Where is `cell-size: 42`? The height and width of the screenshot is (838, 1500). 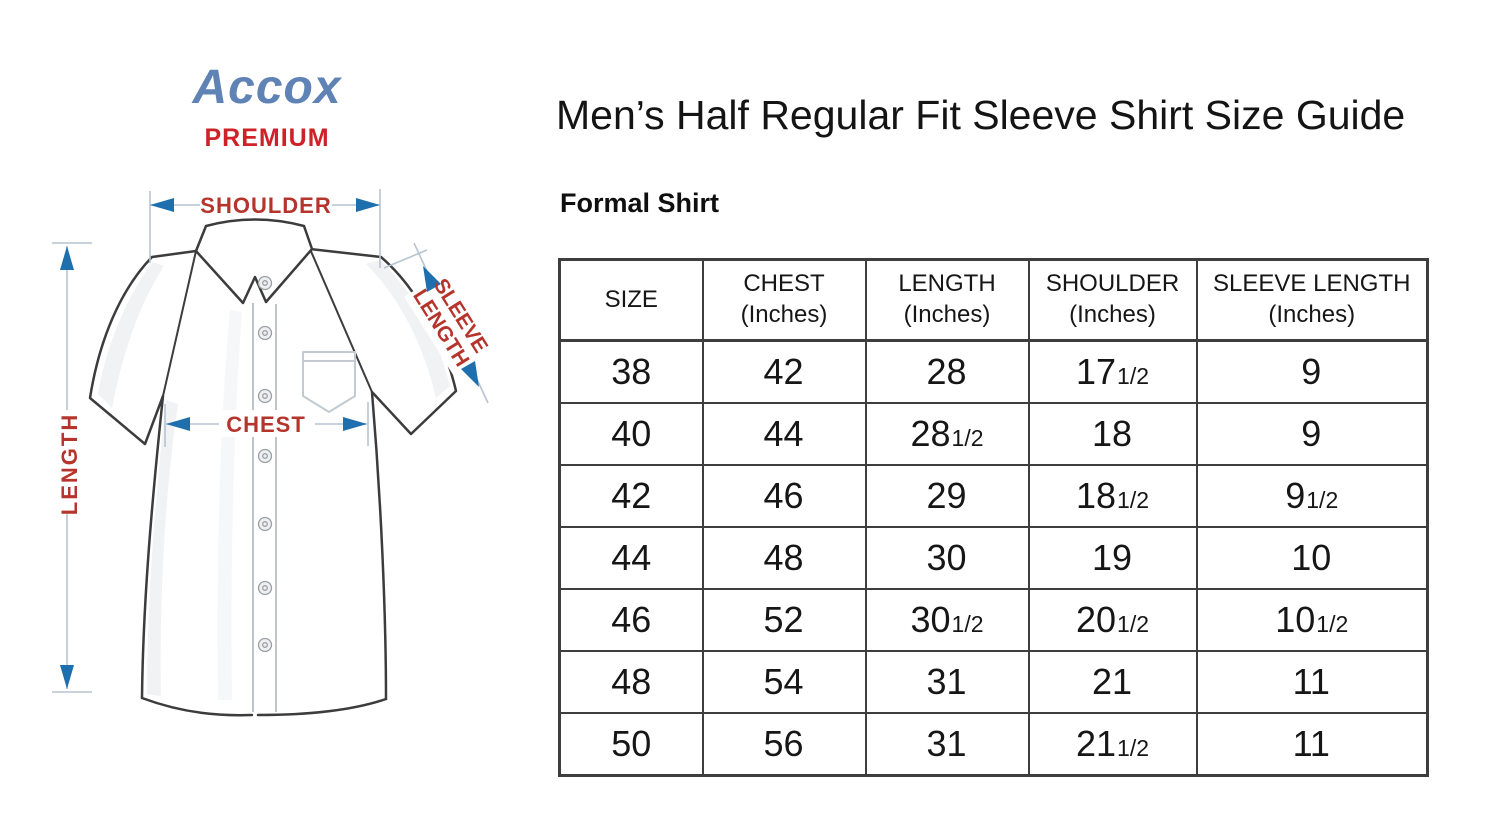
cell-size: 42 is located at coordinates (631, 496).